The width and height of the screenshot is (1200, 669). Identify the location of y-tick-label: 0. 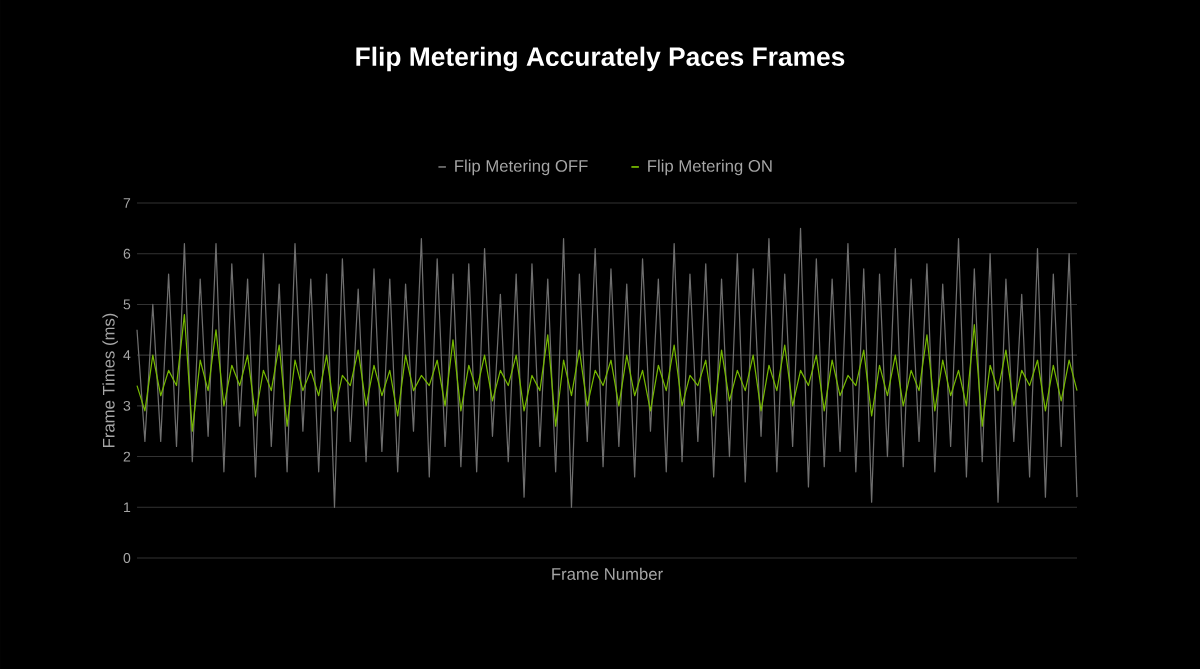
(127, 558).